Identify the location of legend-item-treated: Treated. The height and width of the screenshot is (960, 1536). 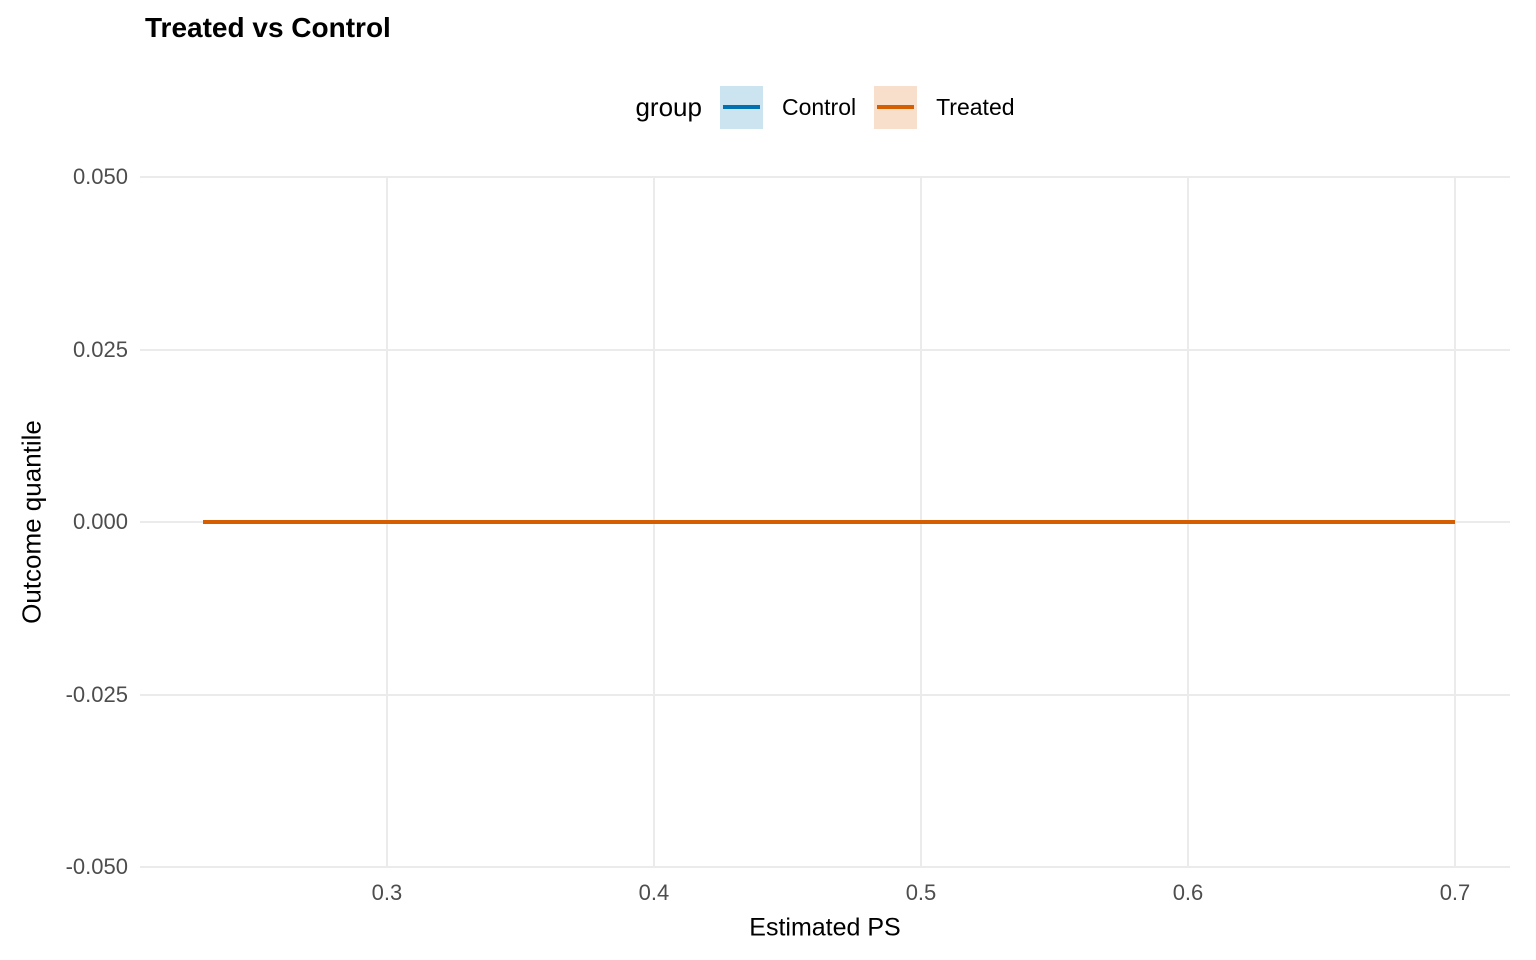
(944, 107).